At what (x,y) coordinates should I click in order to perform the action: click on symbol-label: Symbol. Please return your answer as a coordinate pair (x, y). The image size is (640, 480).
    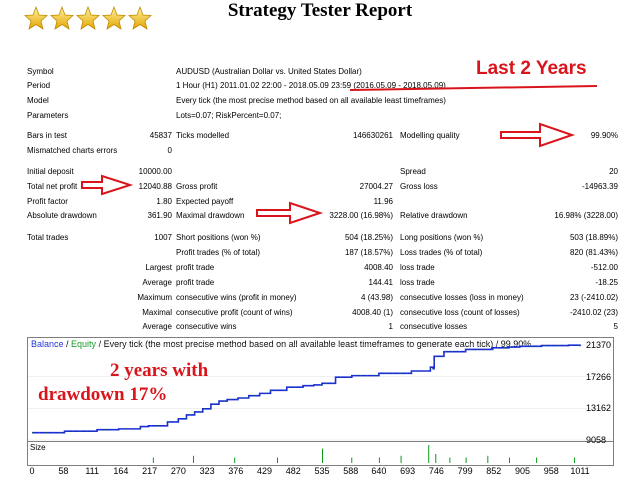
    Looking at the image, I should click on (40, 71).